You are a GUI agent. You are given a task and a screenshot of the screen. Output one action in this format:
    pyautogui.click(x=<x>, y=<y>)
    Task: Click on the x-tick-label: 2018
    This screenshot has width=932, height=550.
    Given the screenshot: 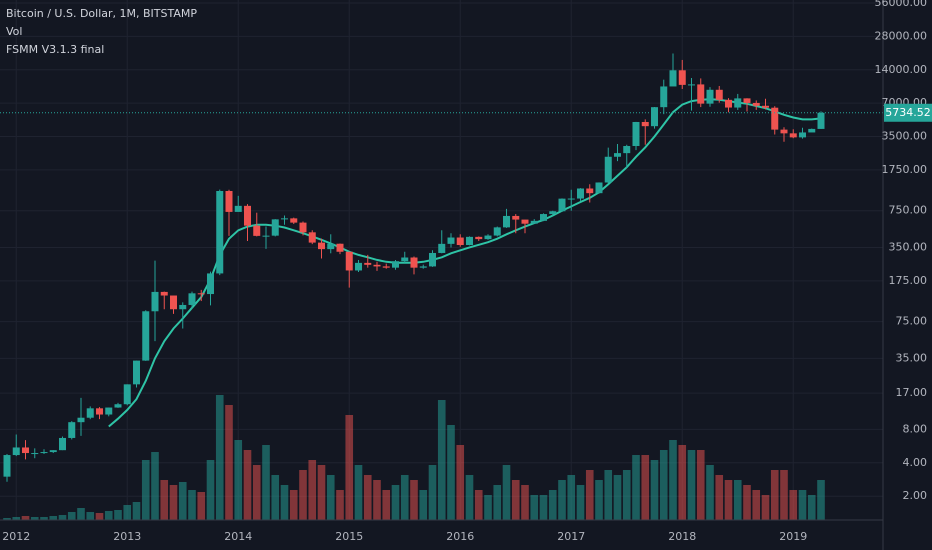 What is the action you would take?
    pyautogui.click(x=682, y=536)
    